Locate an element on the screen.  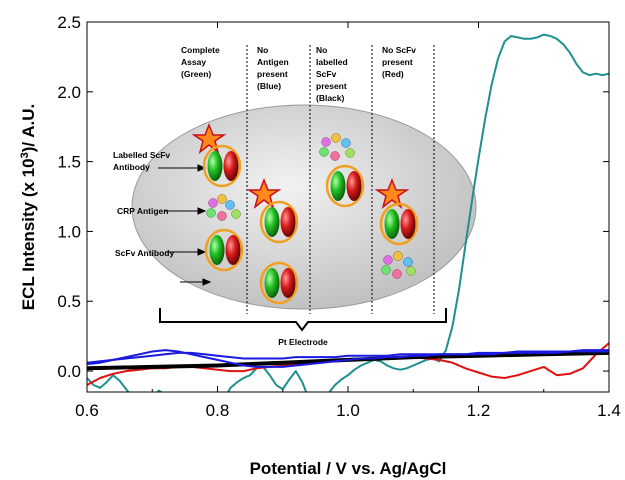
column-header-line: ScFv is located at coordinates (326, 74).